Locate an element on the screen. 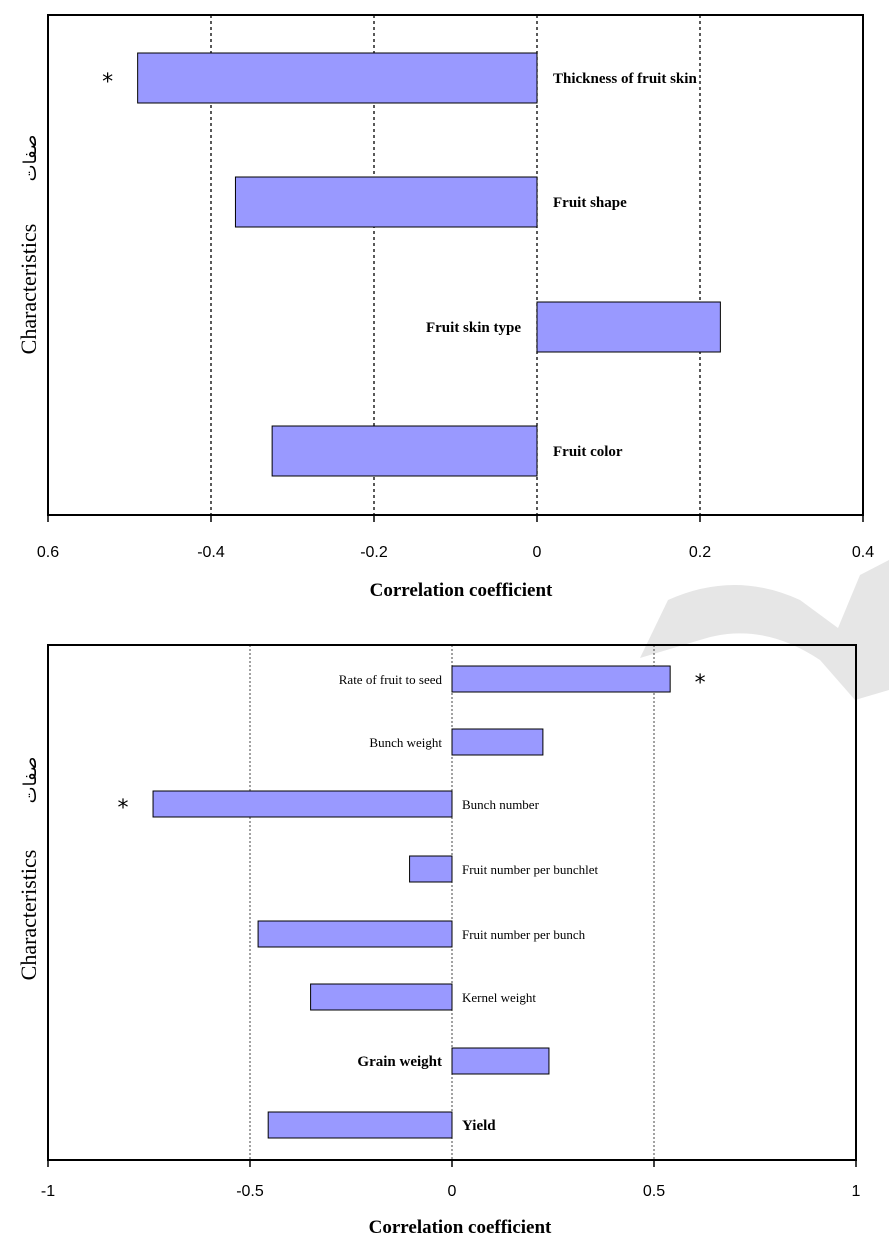 This screenshot has height=1238, width=889. chart-bottom-tick-label: -1 is located at coordinates (48, 1191).